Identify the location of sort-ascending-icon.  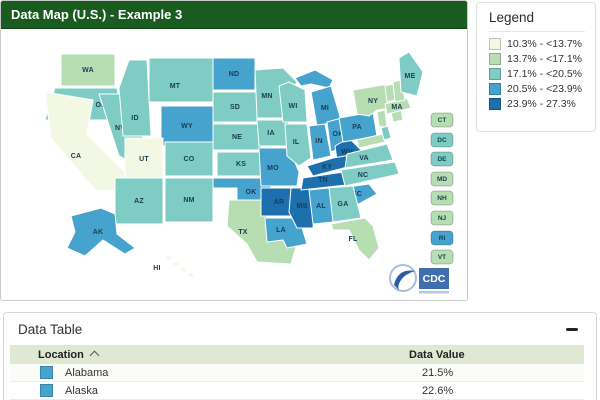
(94, 355).